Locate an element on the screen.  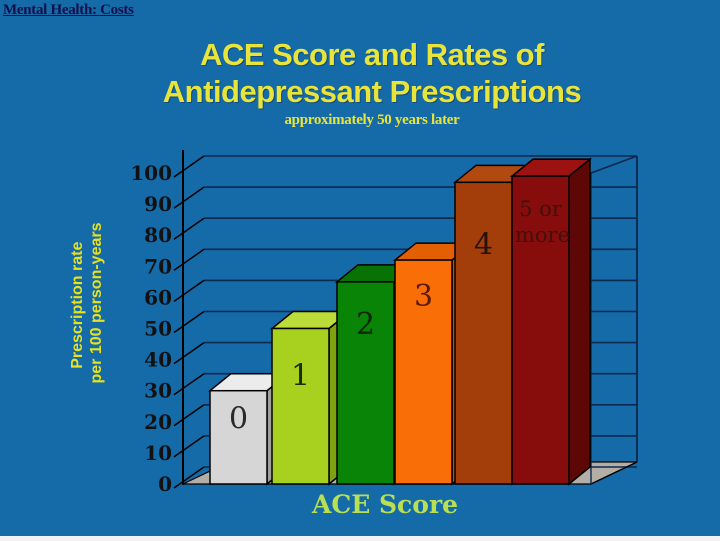
y-tick-label-20: 20 is located at coordinates (158, 422).